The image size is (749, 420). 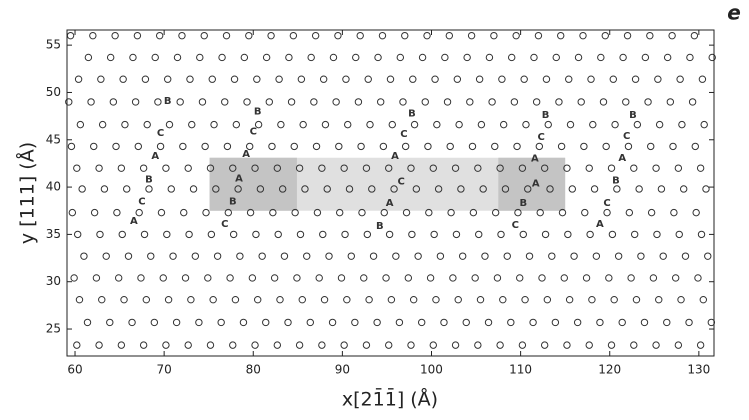 What do you see at coordinates (253, 184) in the screenshot?
I see `highlight-region` at bounding box center [253, 184].